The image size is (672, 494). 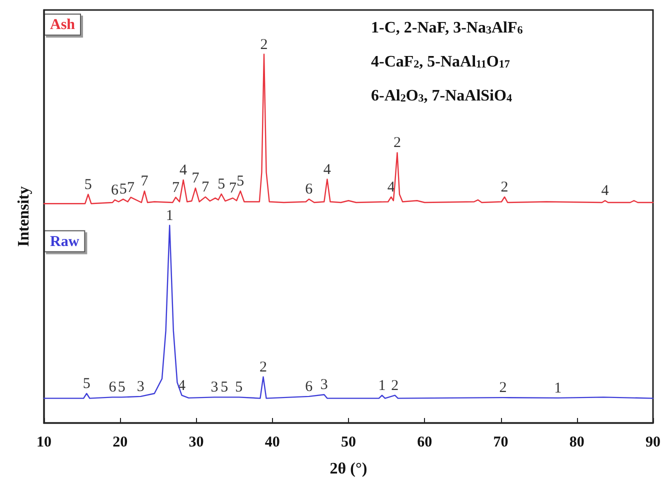 What do you see at coordinates (441, 96) in the screenshot?
I see `annotation: 6-Al2O3, 7-NaAlSiO4` at bounding box center [441, 96].